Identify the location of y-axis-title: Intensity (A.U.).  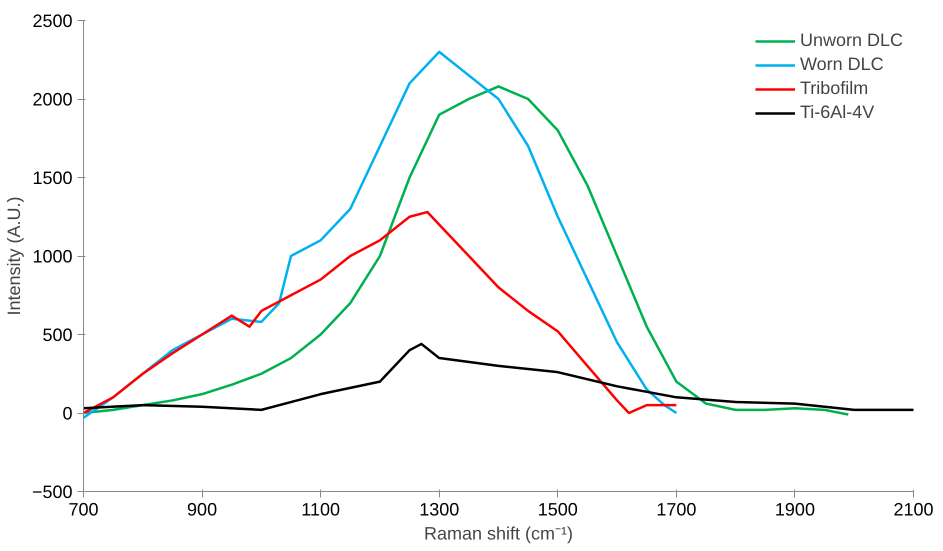
(14, 256).